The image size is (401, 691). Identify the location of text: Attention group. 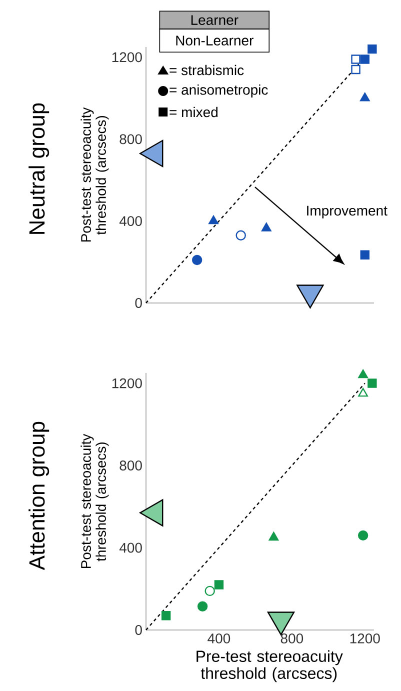
(39, 496).